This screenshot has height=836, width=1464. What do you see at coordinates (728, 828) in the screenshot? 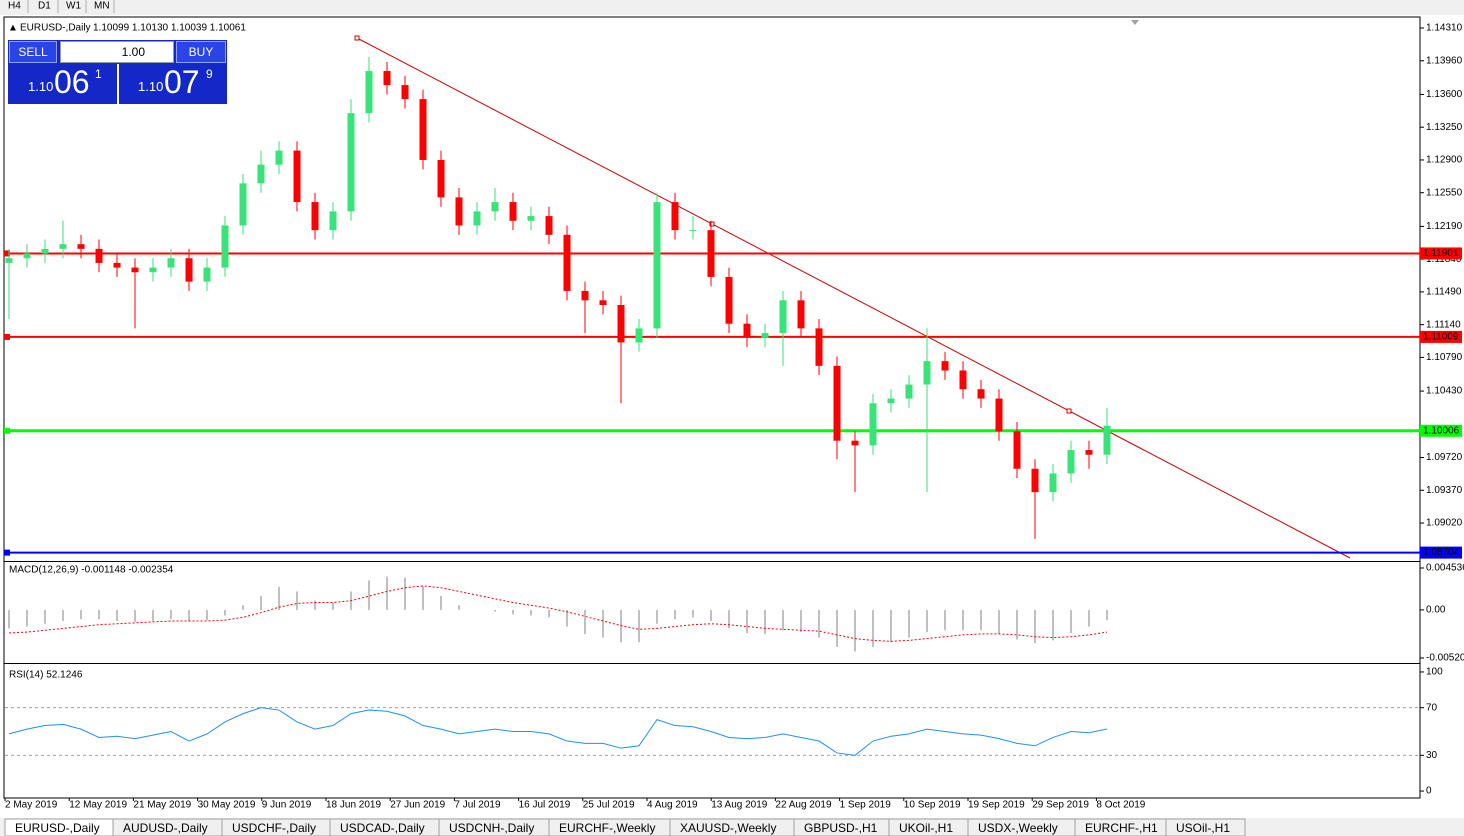
I see `tab: XAUUSD-,Weekly` at bounding box center [728, 828].